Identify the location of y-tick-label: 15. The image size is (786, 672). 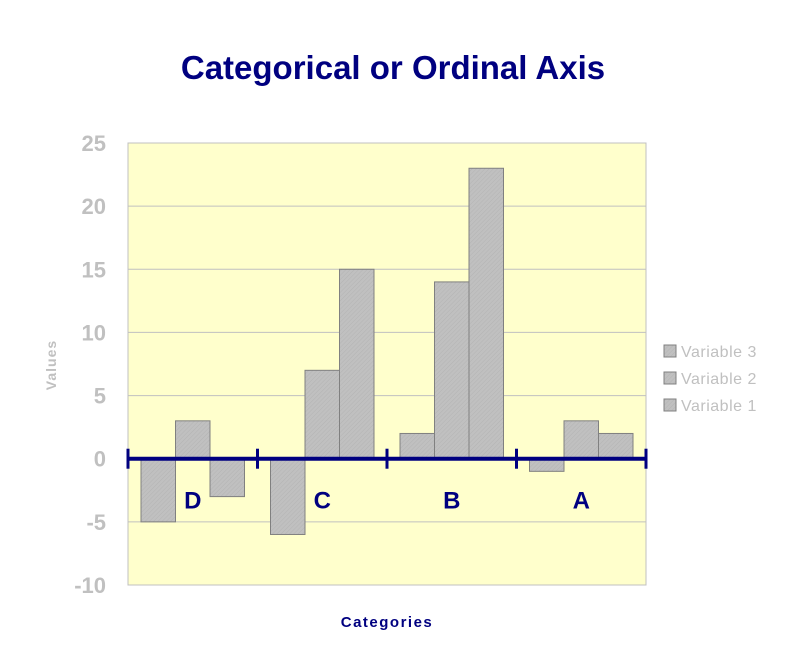
(94, 269).